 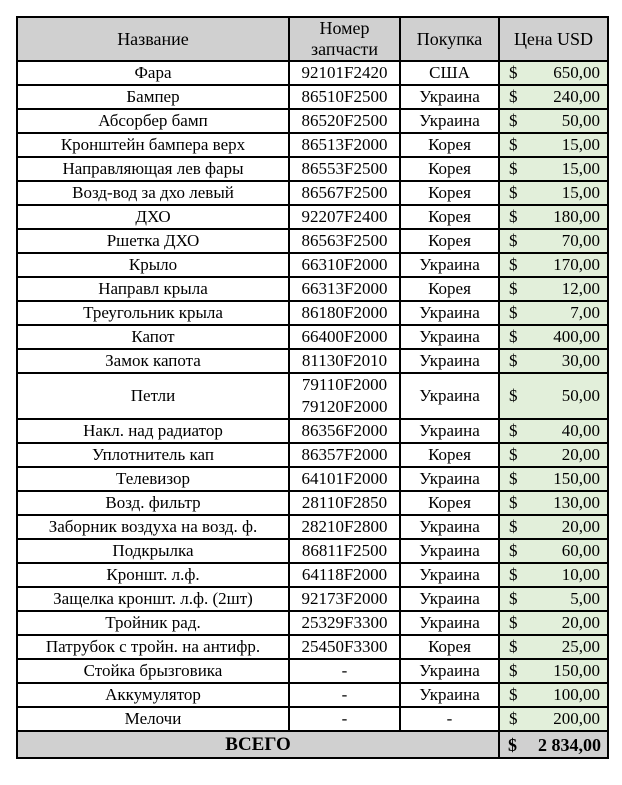 What do you see at coordinates (153, 337) in the screenshot?
I see `part-name-cell: Капот` at bounding box center [153, 337].